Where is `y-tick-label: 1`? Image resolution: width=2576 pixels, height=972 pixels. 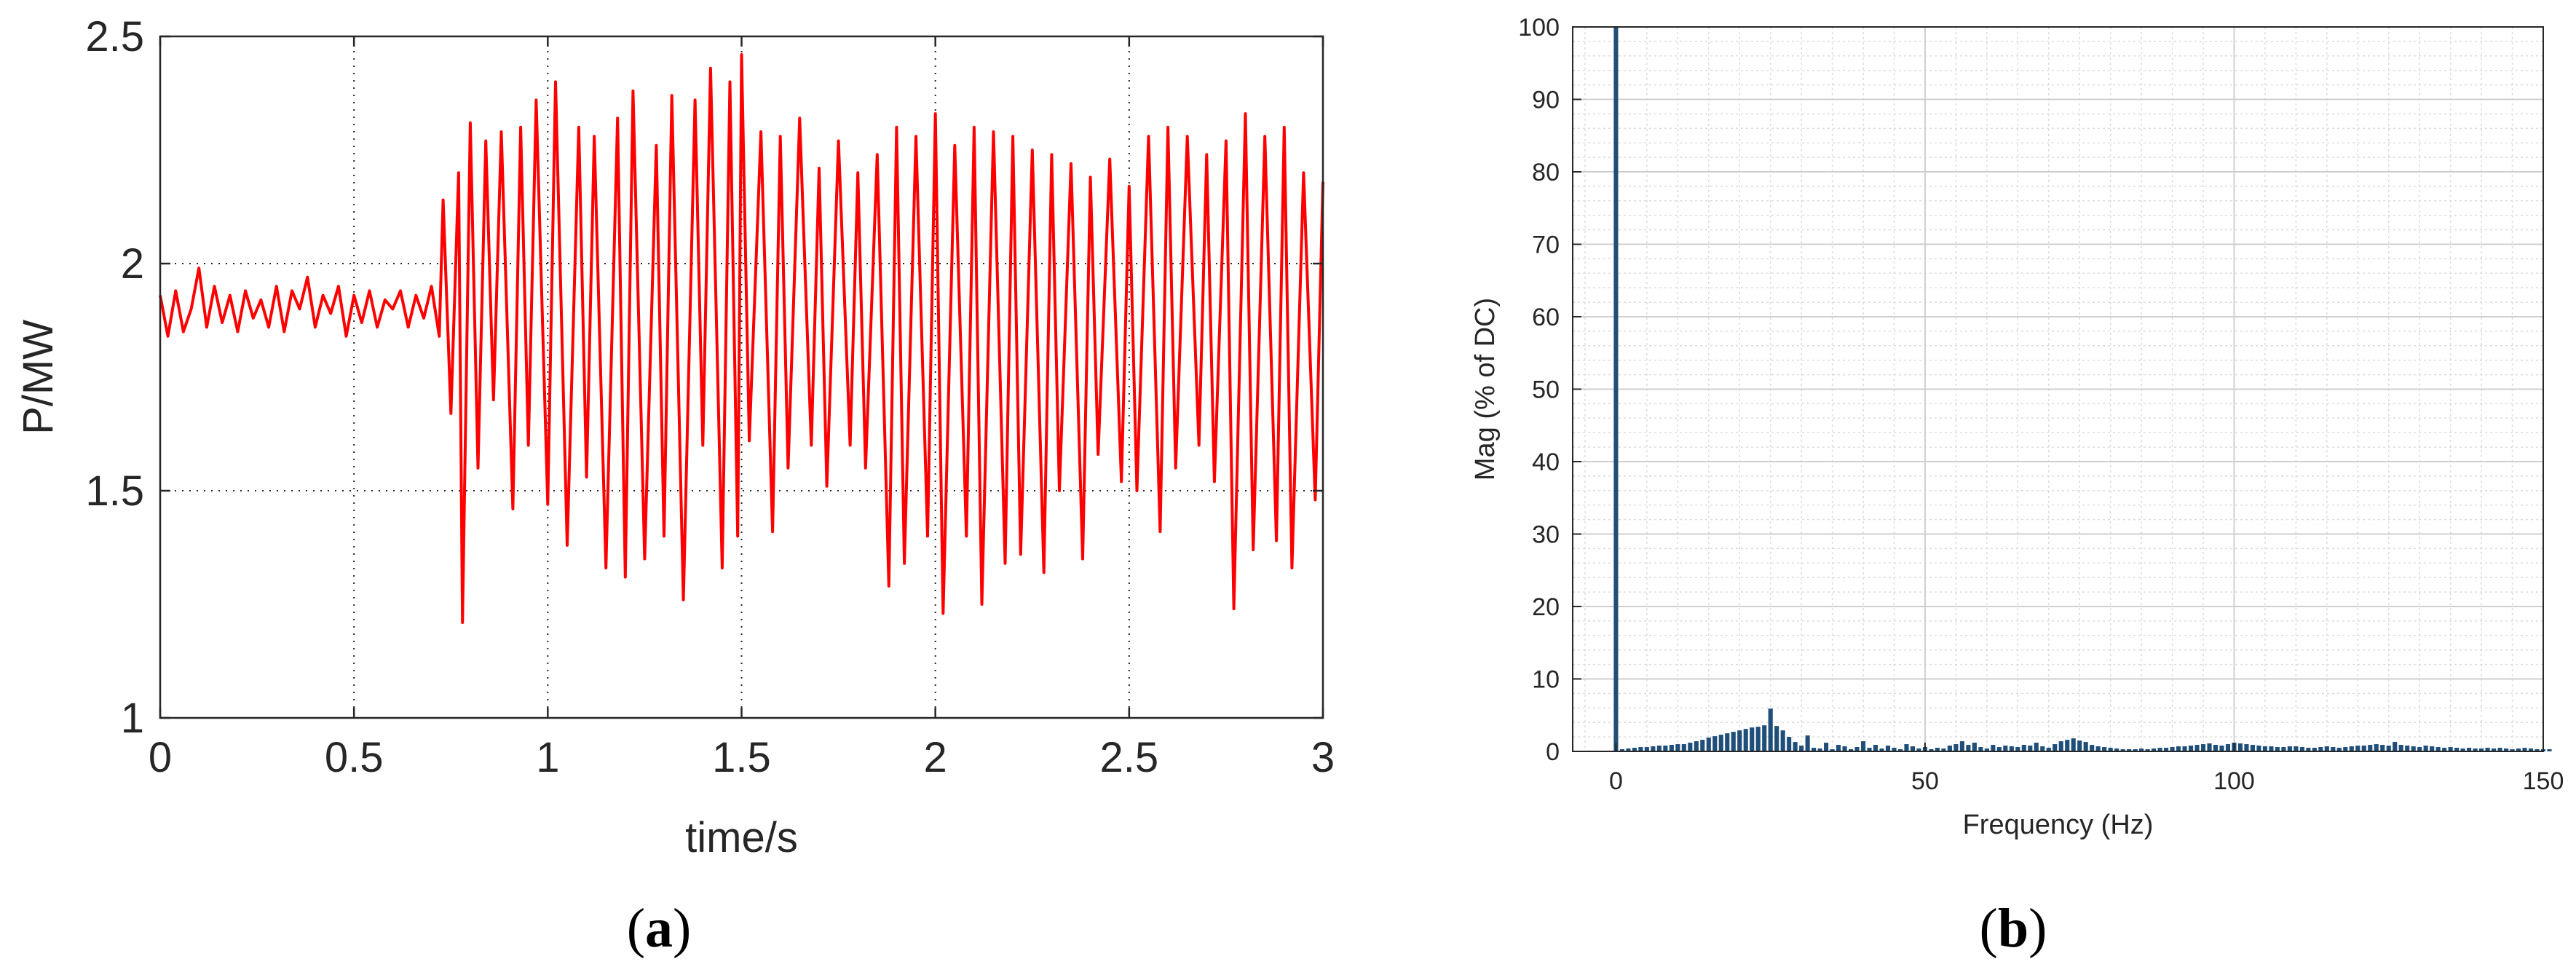 y-tick-label: 1 is located at coordinates (132, 719).